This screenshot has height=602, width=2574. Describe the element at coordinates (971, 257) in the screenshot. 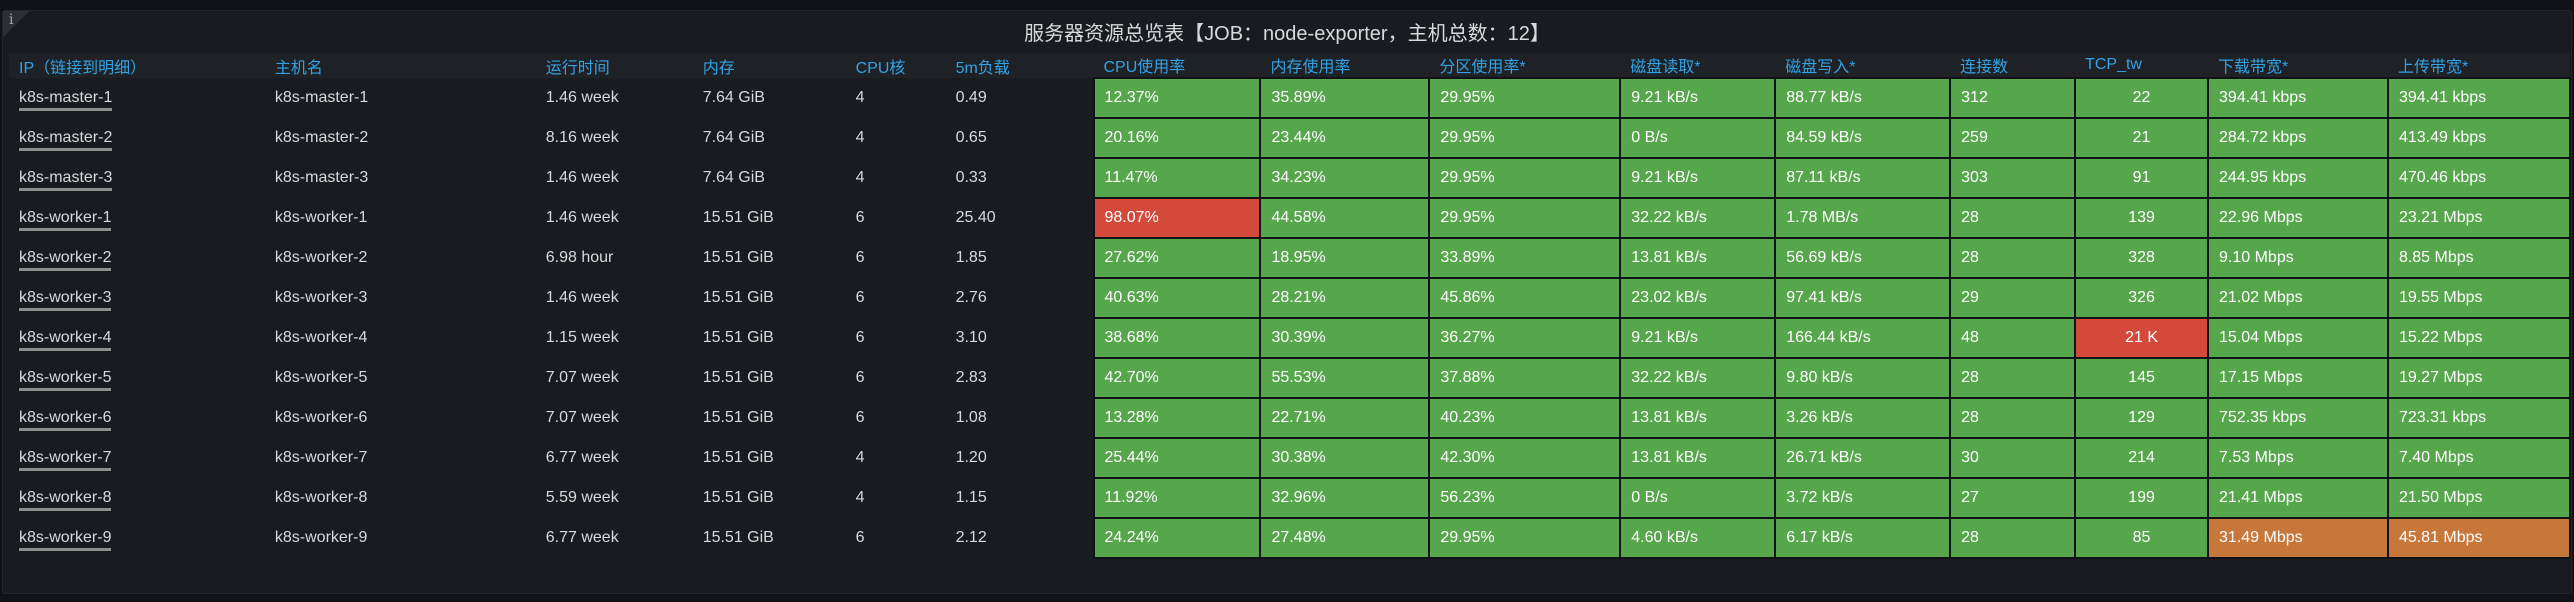

I see `cell-load-5m: 1.85` at that location.